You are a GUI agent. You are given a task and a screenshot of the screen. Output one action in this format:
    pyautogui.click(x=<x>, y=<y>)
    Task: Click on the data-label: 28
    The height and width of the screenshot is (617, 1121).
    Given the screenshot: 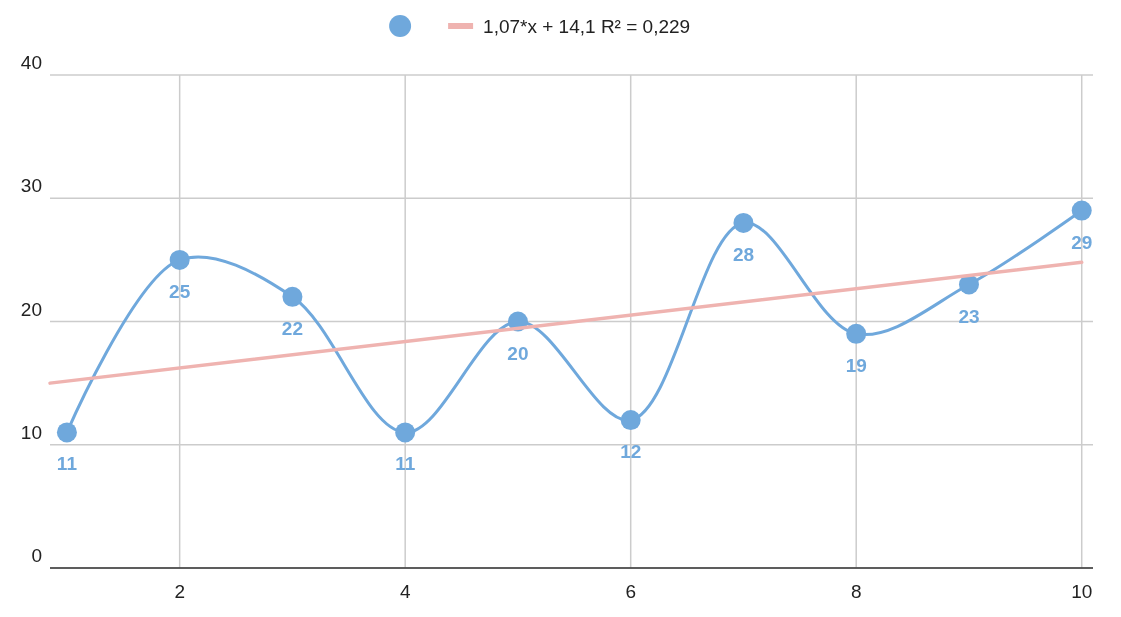 What is the action you would take?
    pyautogui.click(x=743, y=254)
    